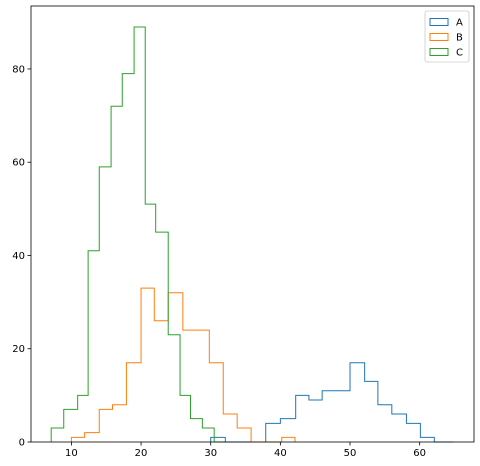  What do you see at coordinates (18, 163) in the screenshot?
I see `y-tick-label: 60` at bounding box center [18, 163].